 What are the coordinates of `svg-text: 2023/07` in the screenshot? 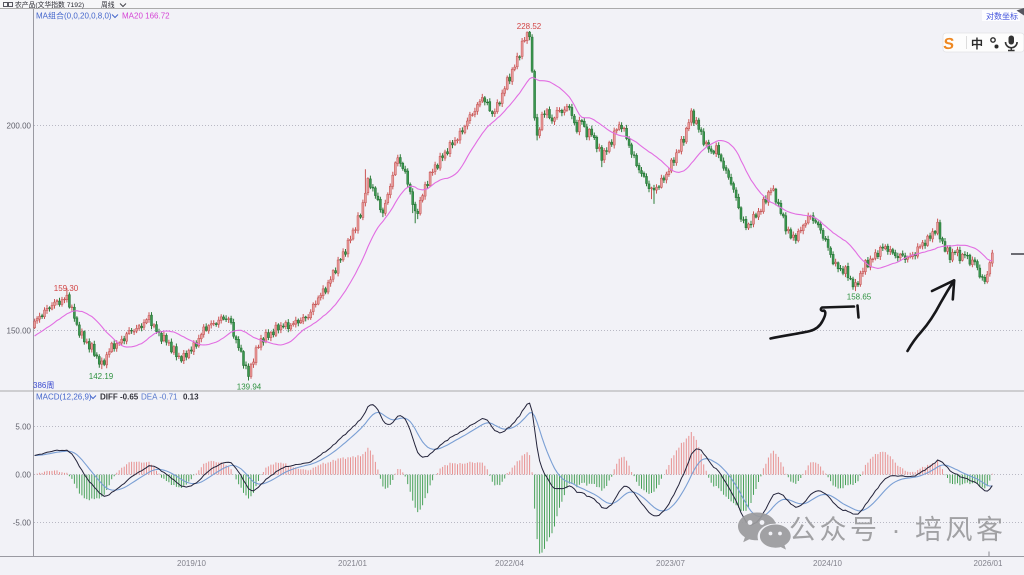 It's located at (670, 563).